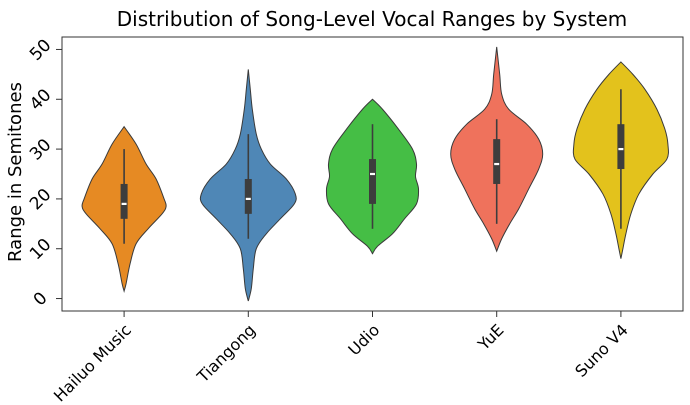 Image resolution: width=690 pixels, height=405 pixels. I want to click on y-tick-label: 30, so click(40, 149).